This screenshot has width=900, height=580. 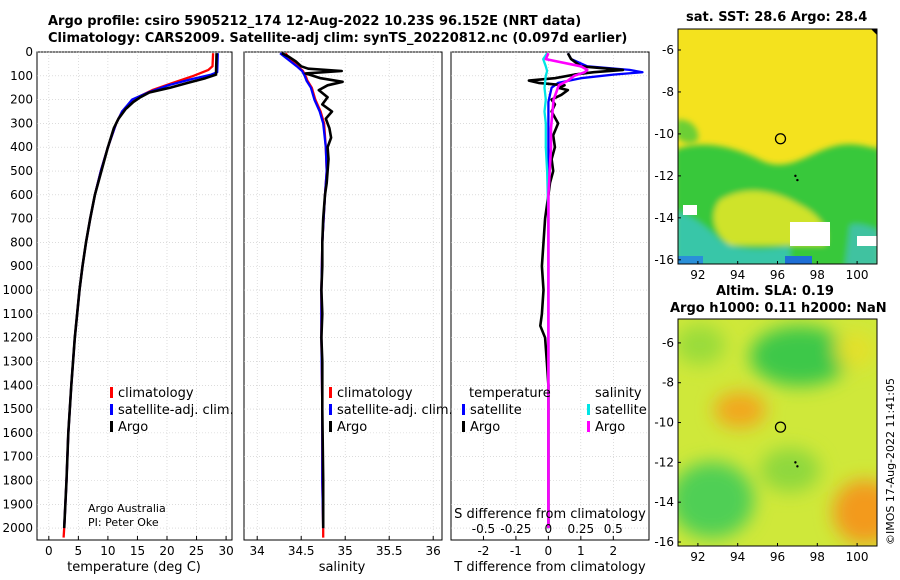 I want to click on map-y-tick-label: -6, so click(x=668, y=50).